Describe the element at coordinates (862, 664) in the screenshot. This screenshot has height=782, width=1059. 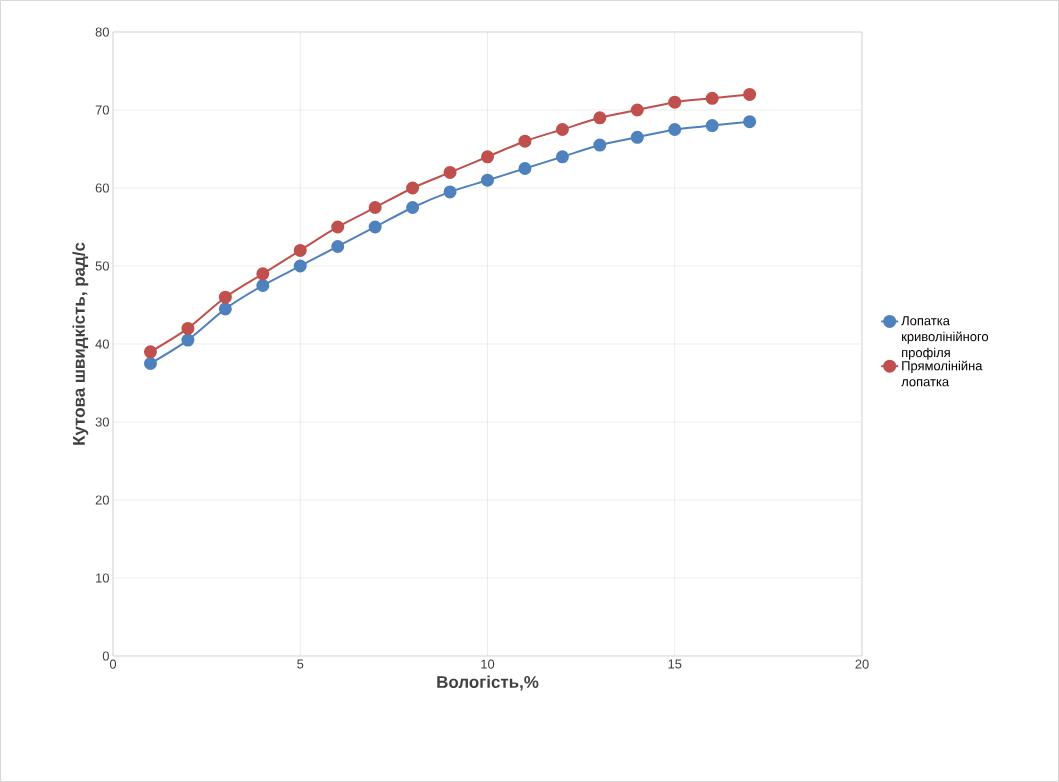
I see `x-tick-label: 20` at that location.